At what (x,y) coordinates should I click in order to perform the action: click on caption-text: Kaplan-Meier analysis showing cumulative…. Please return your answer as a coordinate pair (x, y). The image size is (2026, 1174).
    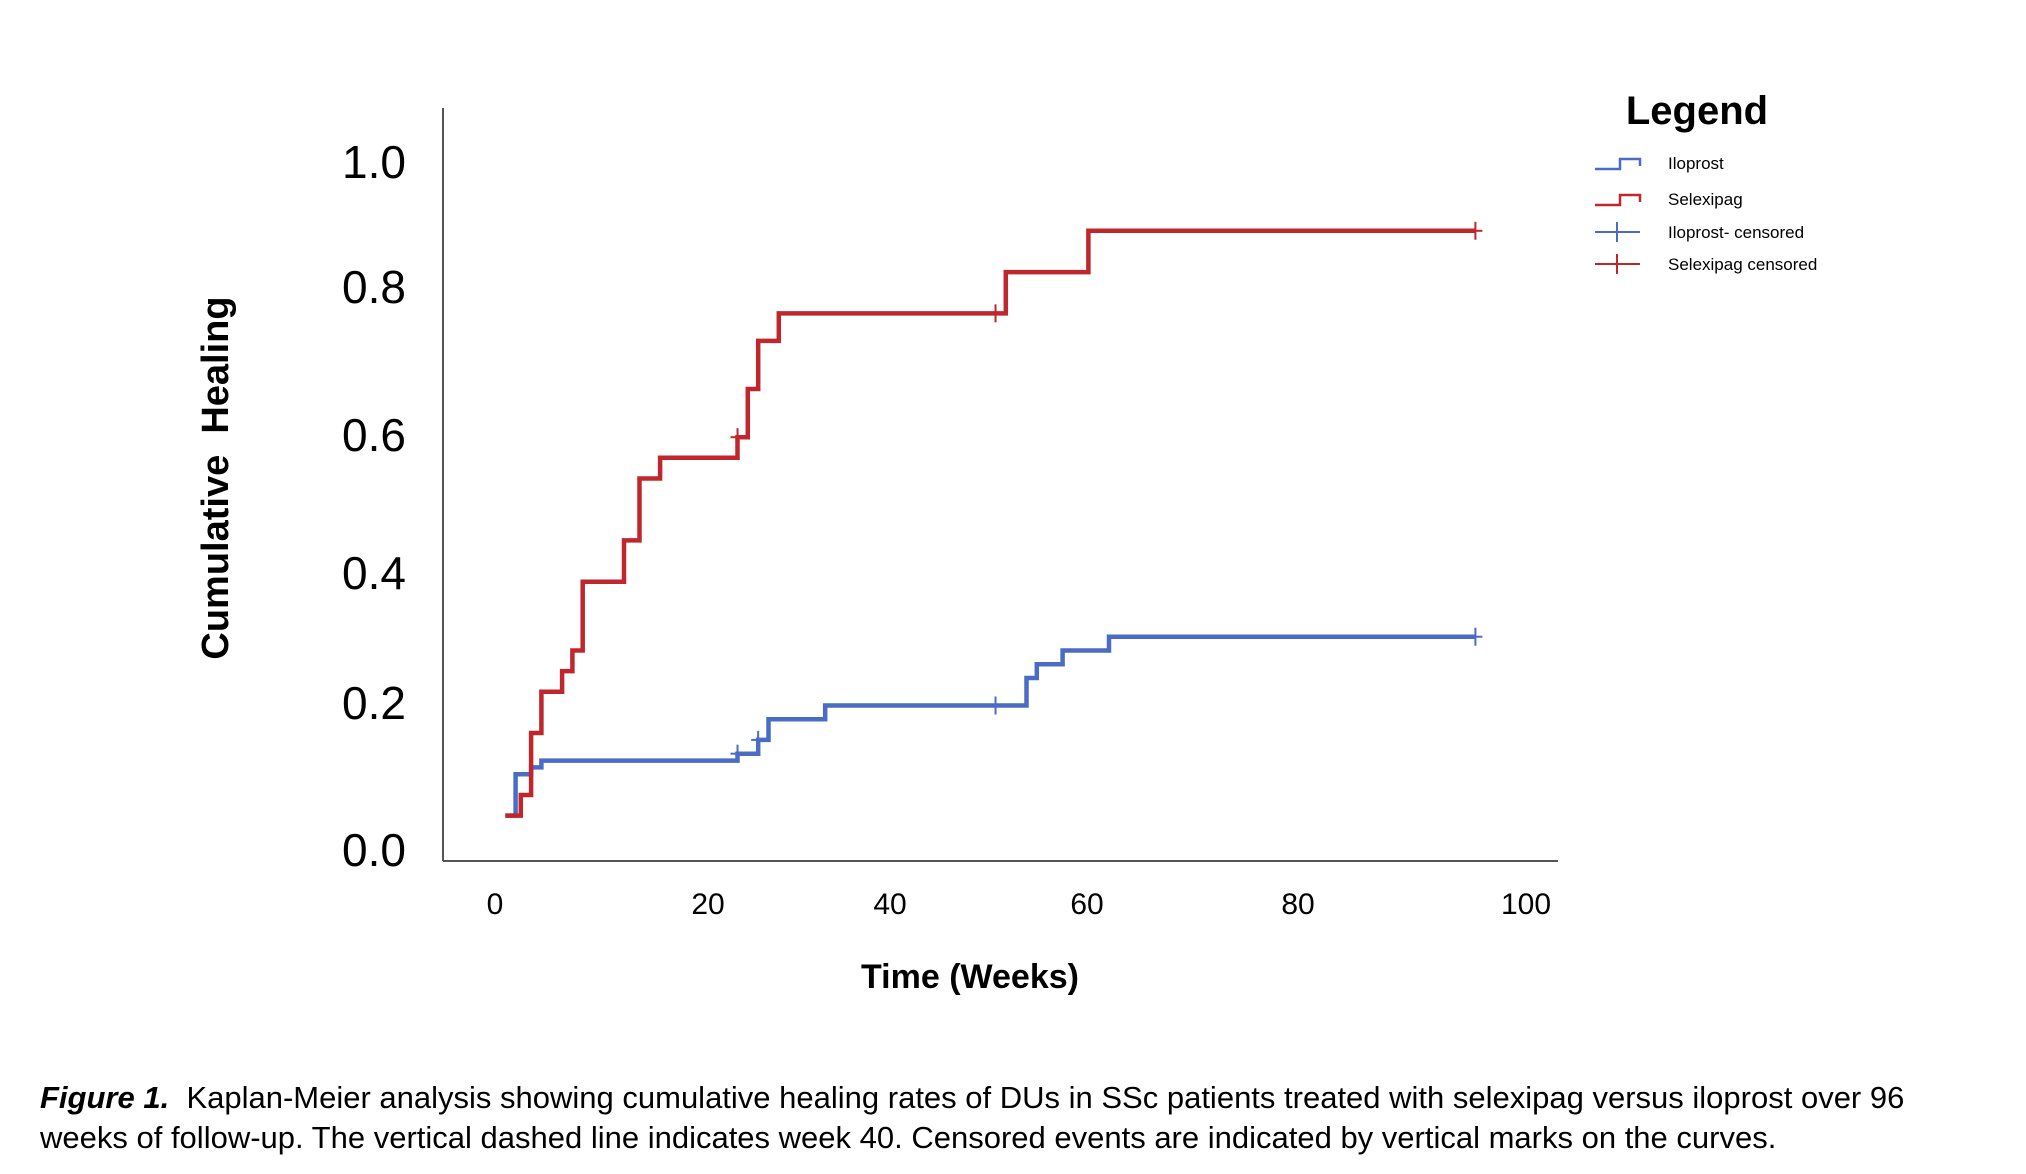
    Looking at the image, I should click on (972, 1117).